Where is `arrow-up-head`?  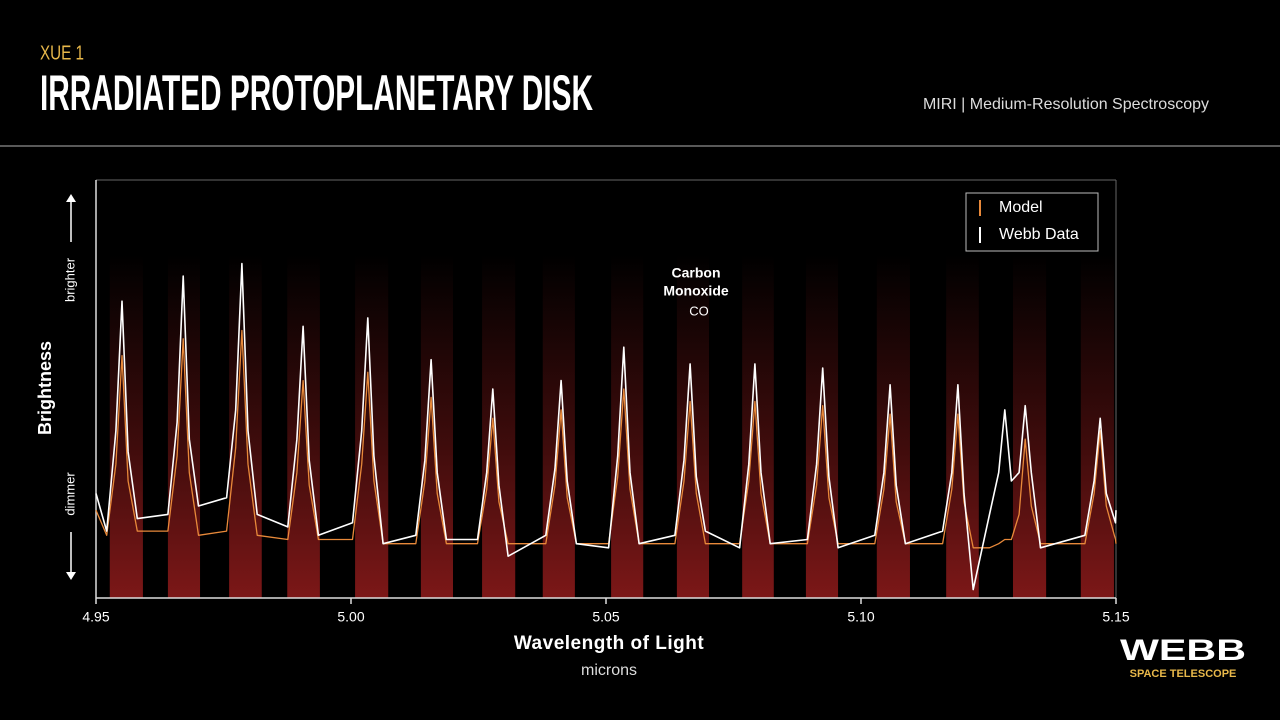
arrow-up-head is located at coordinates (71, 198).